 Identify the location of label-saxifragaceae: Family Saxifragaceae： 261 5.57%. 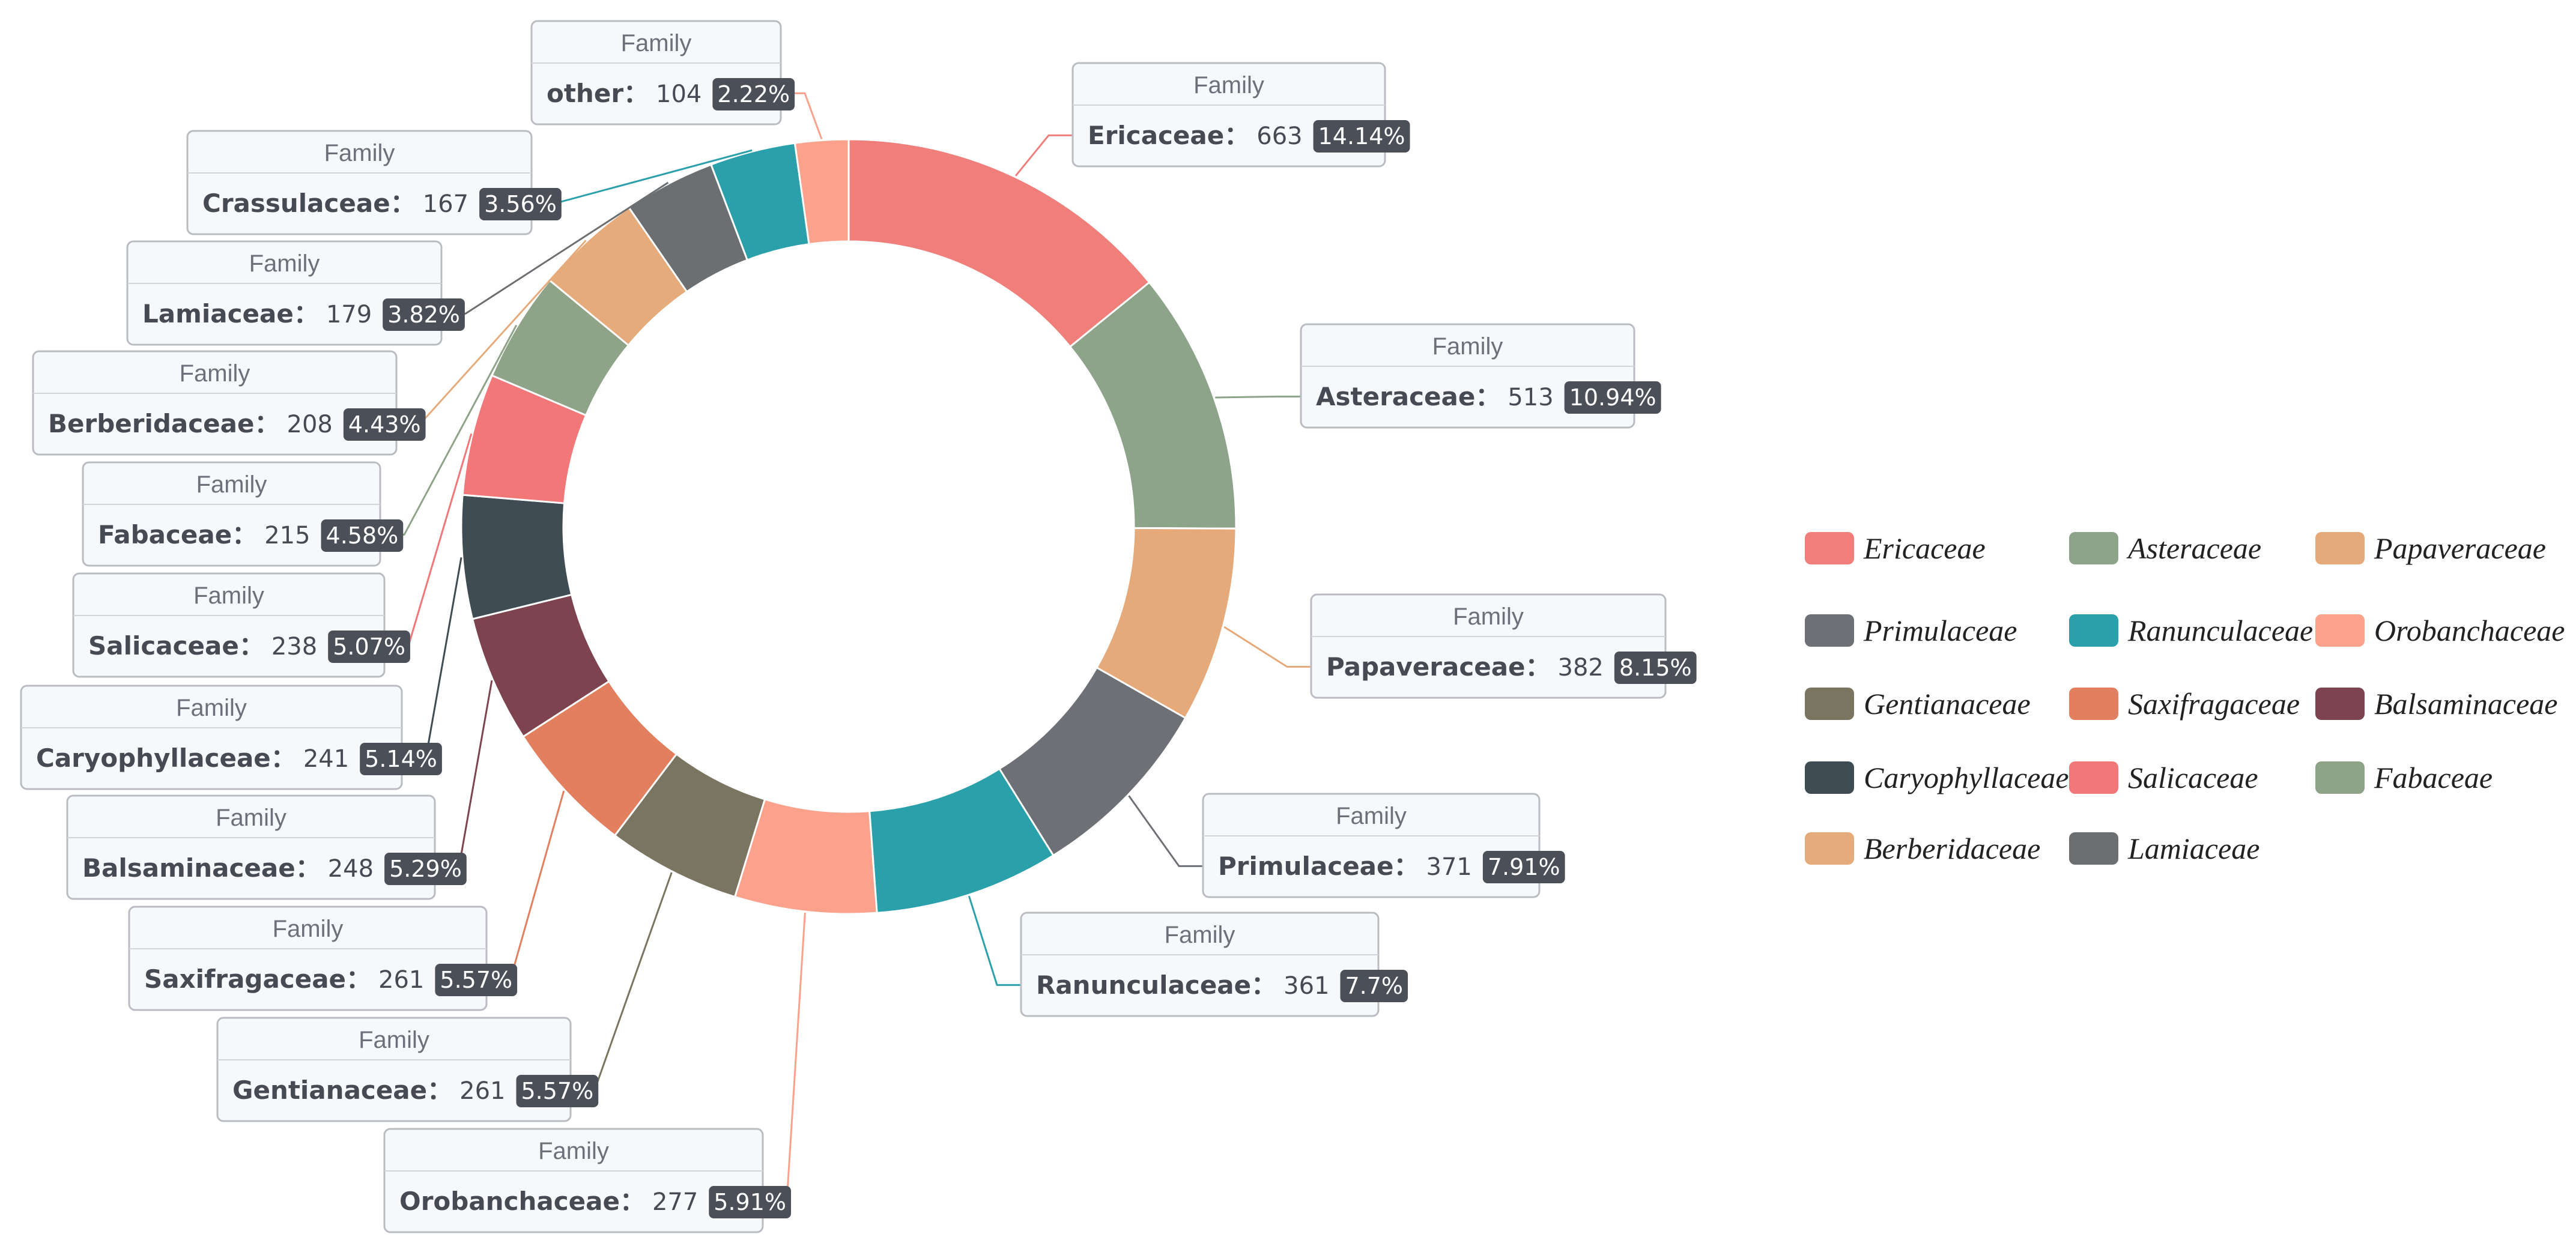
(323, 958).